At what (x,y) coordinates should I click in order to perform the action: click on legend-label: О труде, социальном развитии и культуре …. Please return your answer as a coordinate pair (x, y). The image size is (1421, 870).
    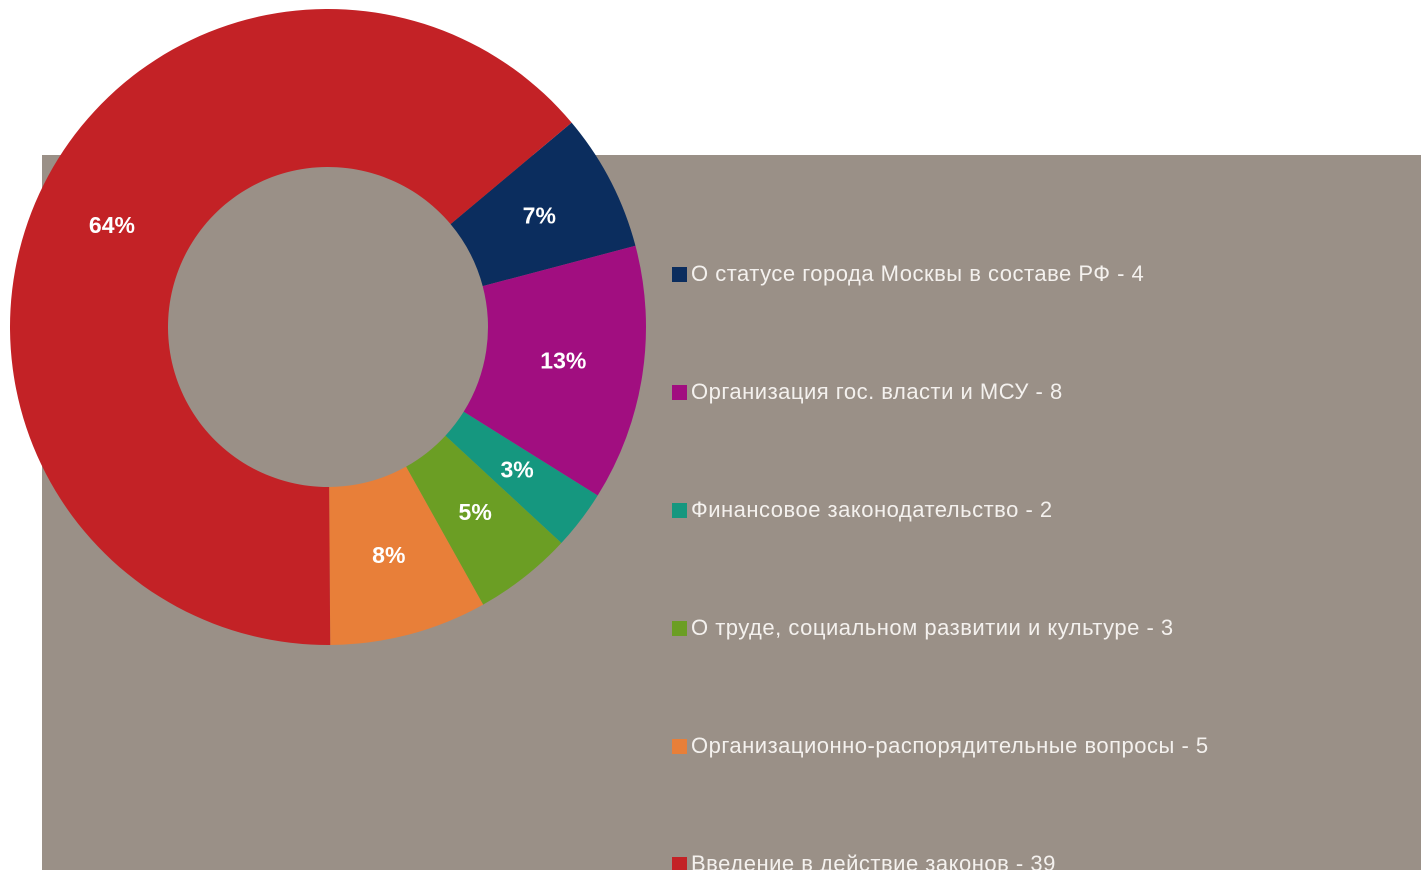
    Looking at the image, I should click on (932, 627).